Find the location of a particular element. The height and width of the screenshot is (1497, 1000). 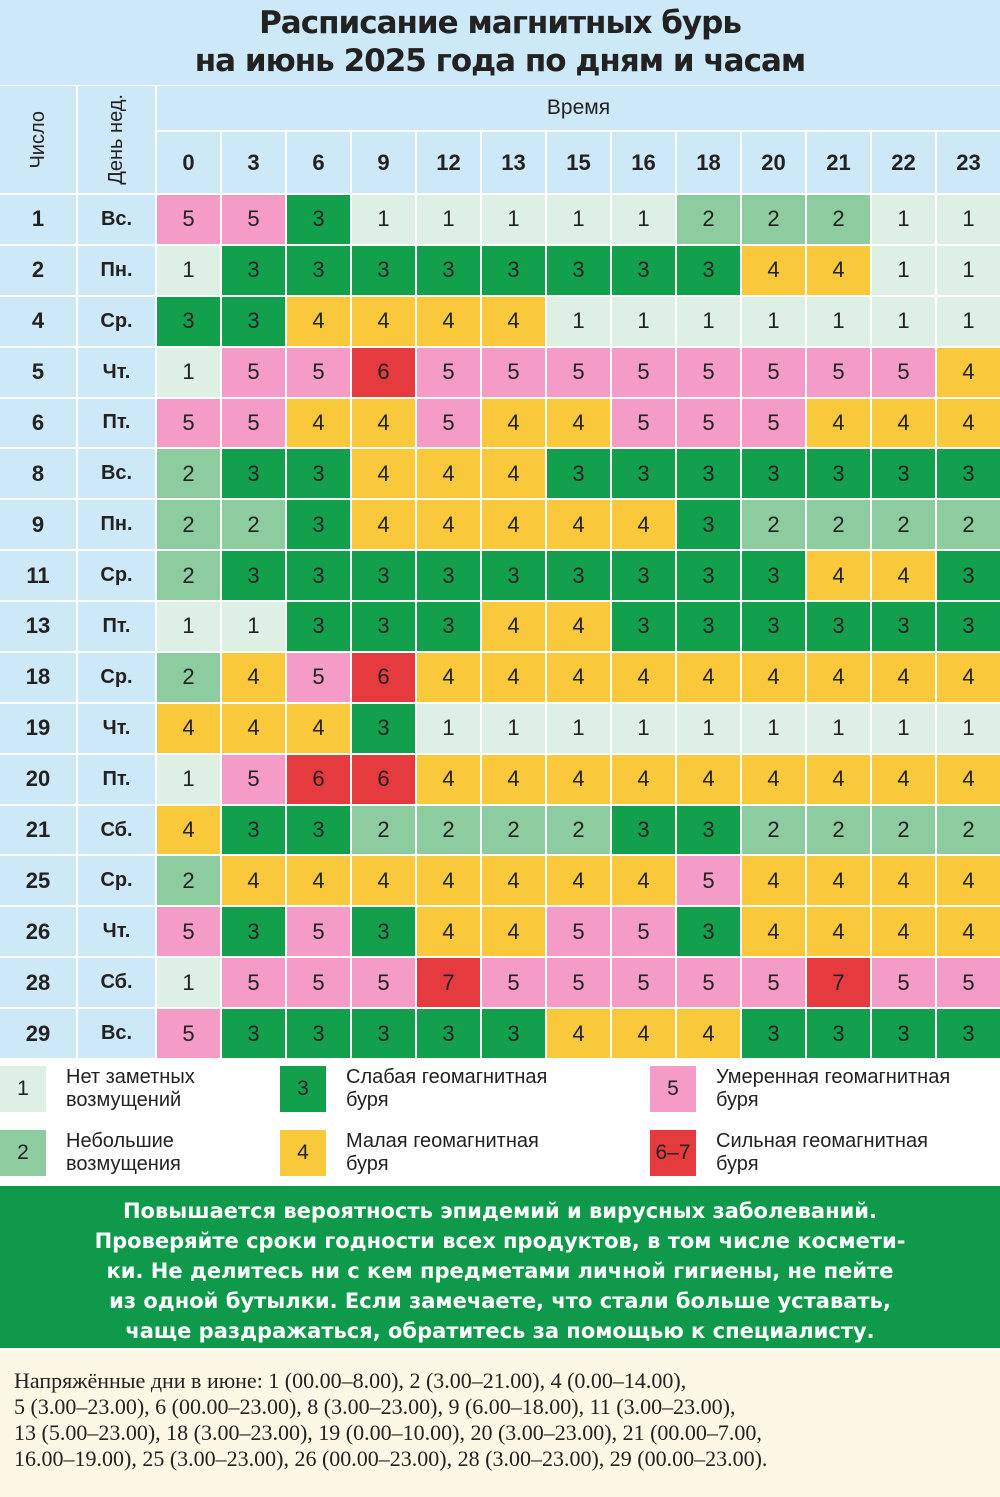

hour-header: 18 is located at coordinates (708, 162).